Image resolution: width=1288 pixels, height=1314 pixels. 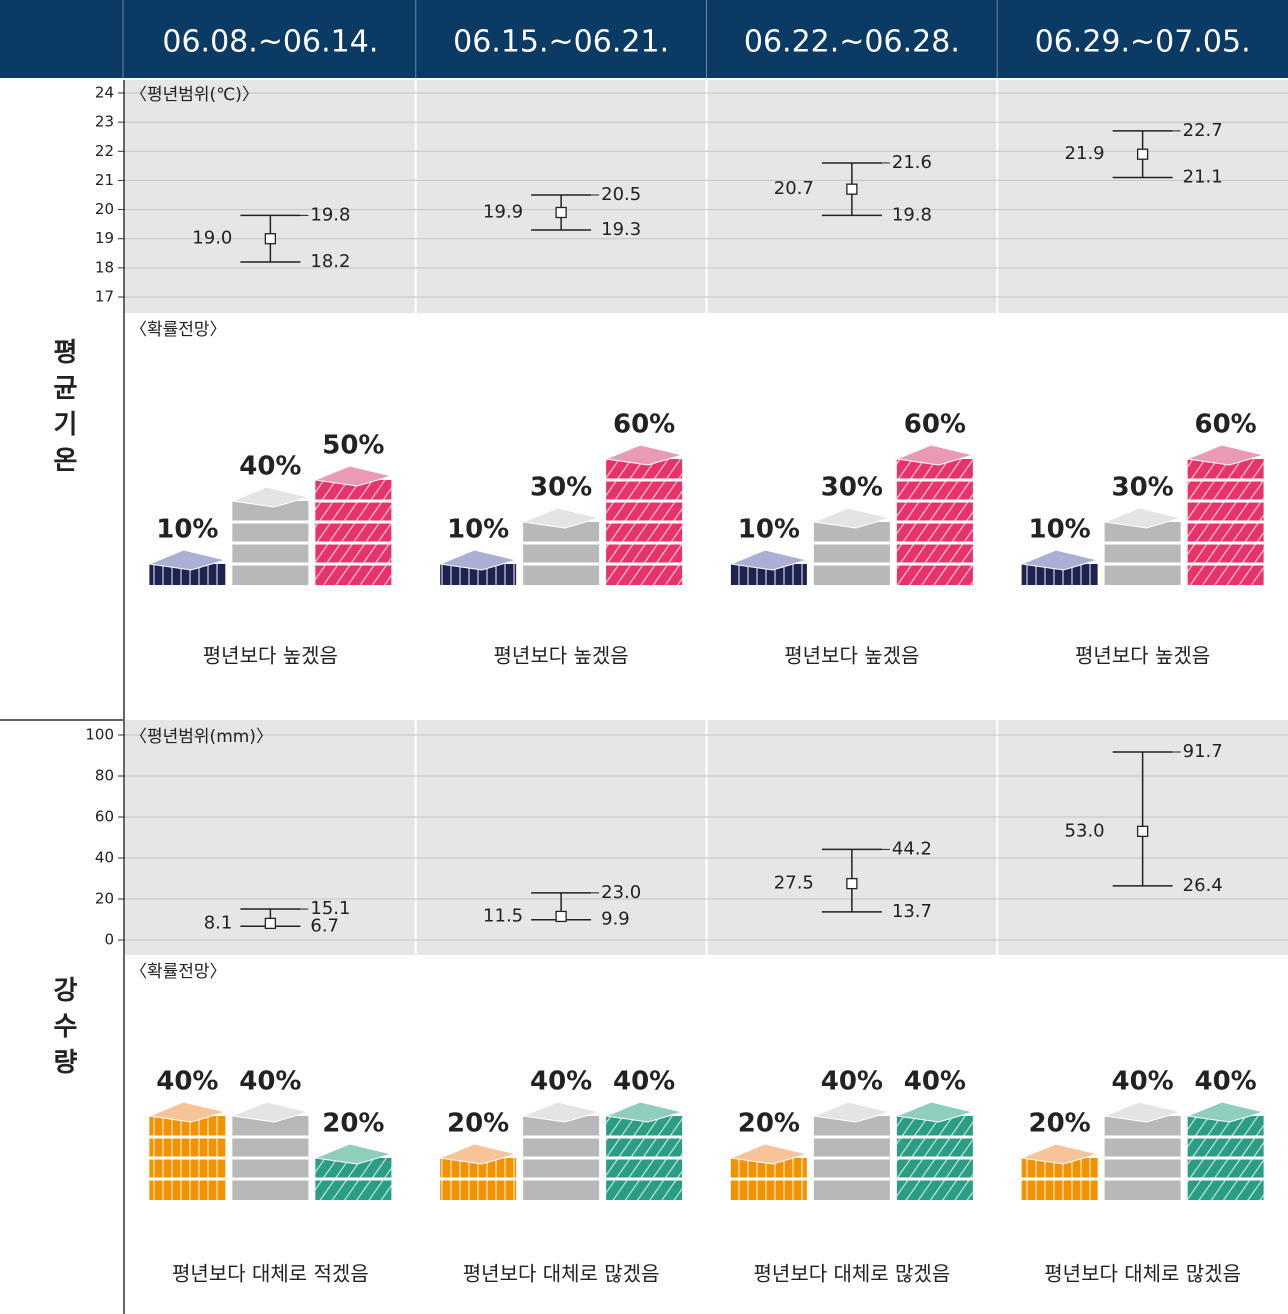 What do you see at coordinates (104, 238) in the screenshot?
I see `y-tick-label: 19` at bounding box center [104, 238].